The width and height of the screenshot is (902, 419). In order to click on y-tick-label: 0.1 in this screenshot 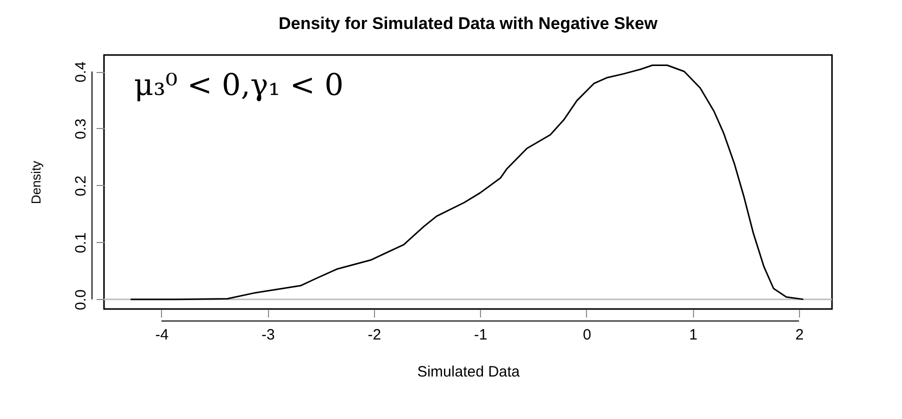, I will do `click(81, 243)`.